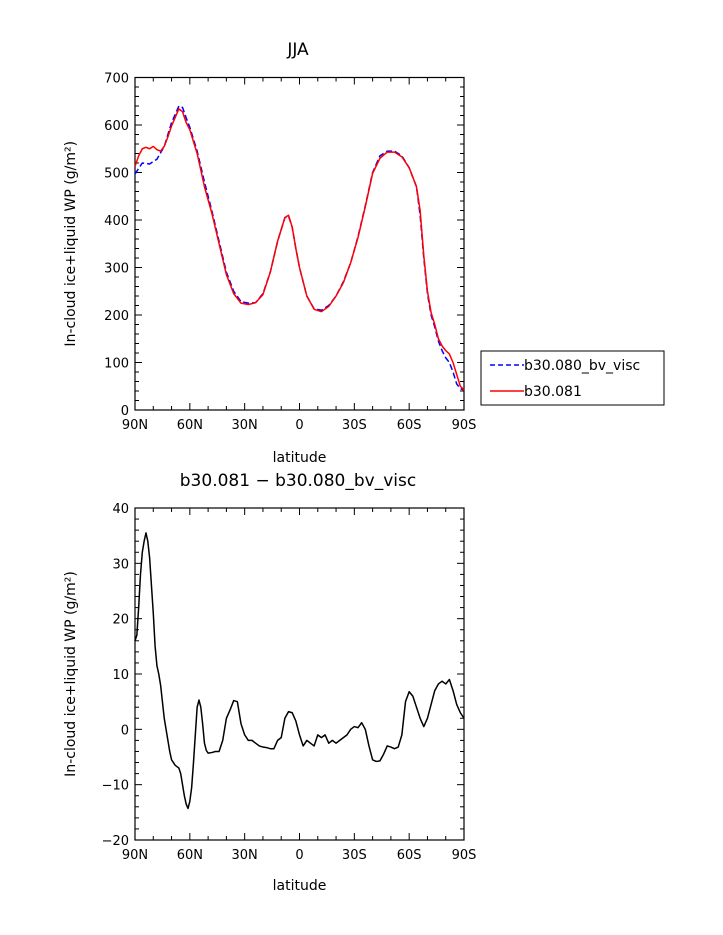  I want to click on bottom-x-tick-label: 90N, so click(135, 855).